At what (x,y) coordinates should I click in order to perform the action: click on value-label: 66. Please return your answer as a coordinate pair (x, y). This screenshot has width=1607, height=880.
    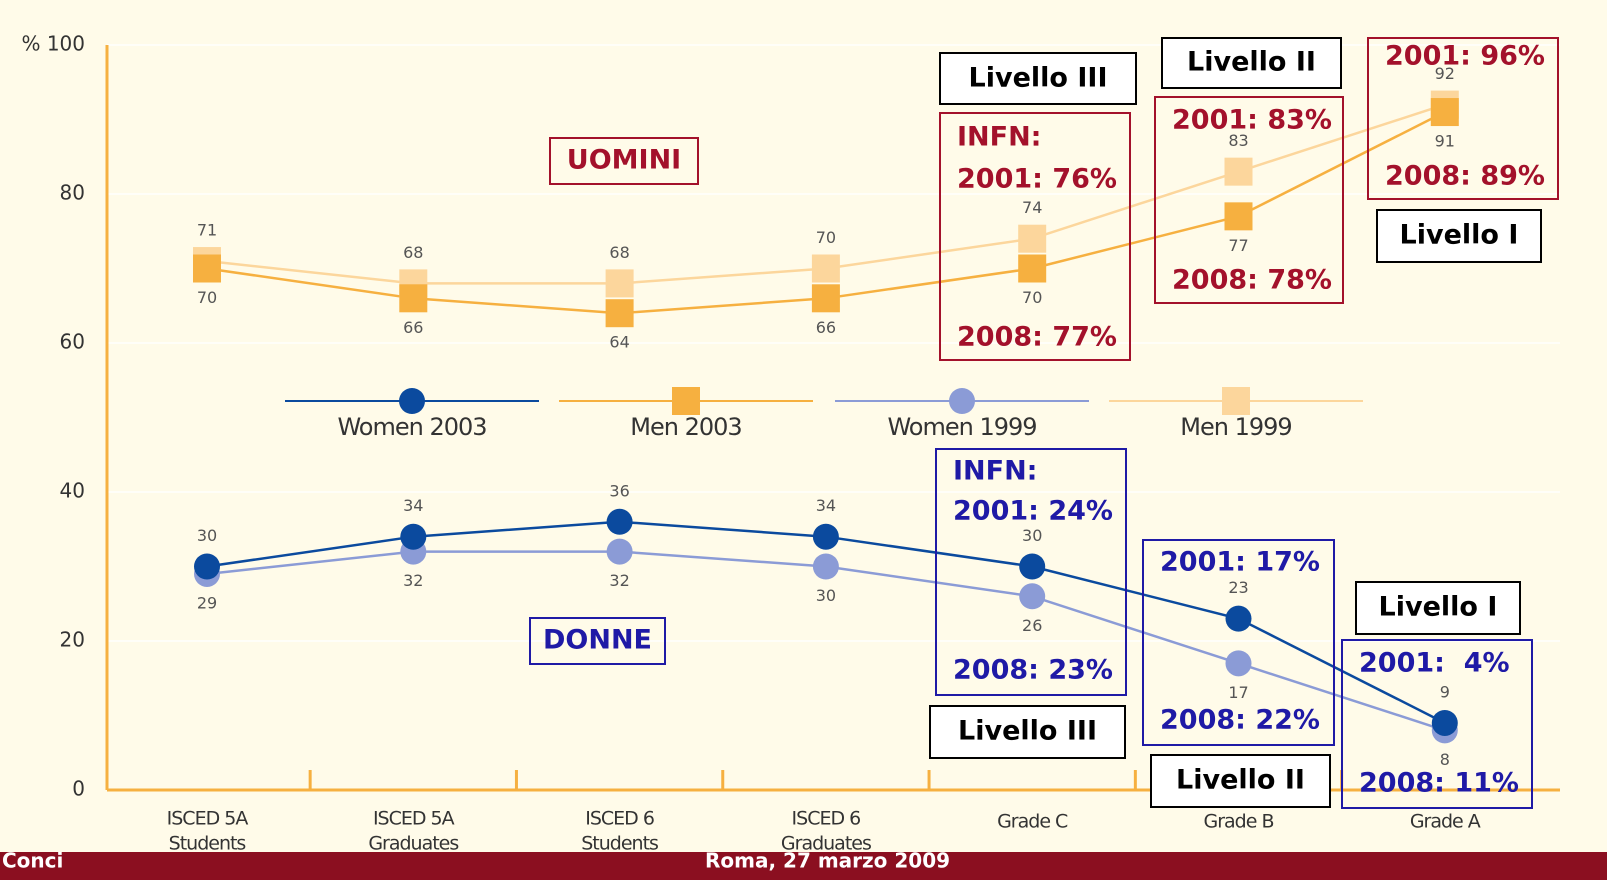
    Looking at the image, I should click on (826, 327).